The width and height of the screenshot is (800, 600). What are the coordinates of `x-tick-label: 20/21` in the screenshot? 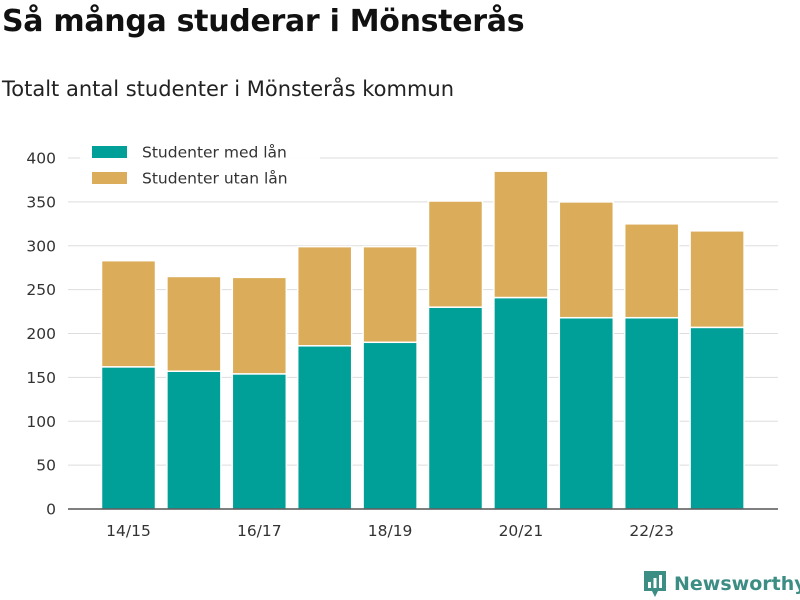 It's located at (521, 531).